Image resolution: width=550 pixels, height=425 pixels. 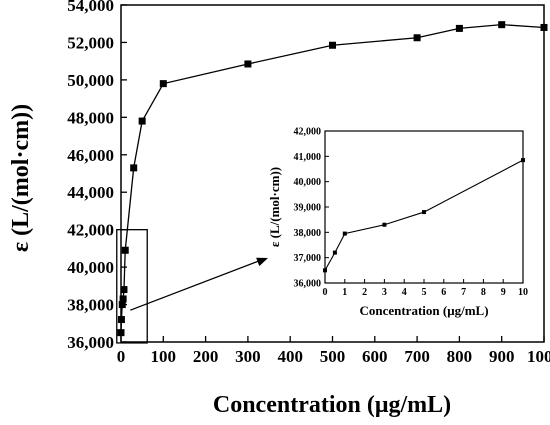 What do you see at coordinates (483, 292) in the screenshot?
I see `inset-x-tick-label: 8` at bounding box center [483, 292].